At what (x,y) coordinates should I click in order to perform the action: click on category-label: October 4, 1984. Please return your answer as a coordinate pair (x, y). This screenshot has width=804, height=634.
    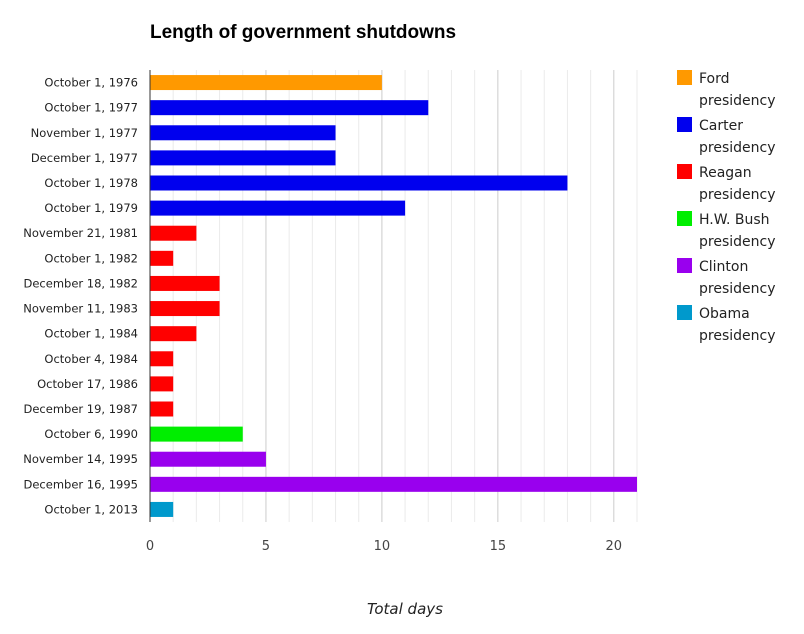
    Looking at the image, I should click on (91, 359).